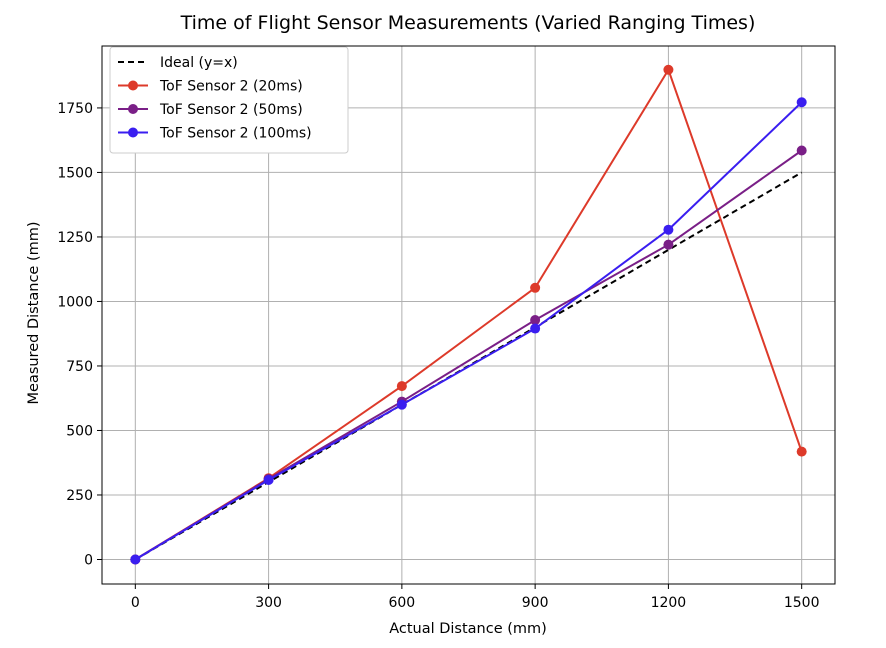 The width and height of the screenshot is (886, 648). Describe the element at coordinates (231, 110) in the screenshot. I see `legend-entry-label: ToF Sensor 2 (50ms)` at that location.